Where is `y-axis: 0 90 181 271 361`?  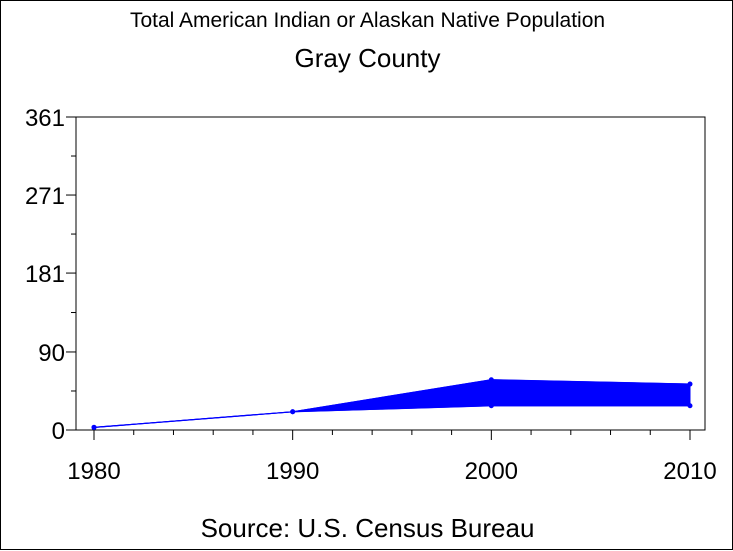
y-axis: 0 90 181 271 361 is located at coordinates (50, 275).